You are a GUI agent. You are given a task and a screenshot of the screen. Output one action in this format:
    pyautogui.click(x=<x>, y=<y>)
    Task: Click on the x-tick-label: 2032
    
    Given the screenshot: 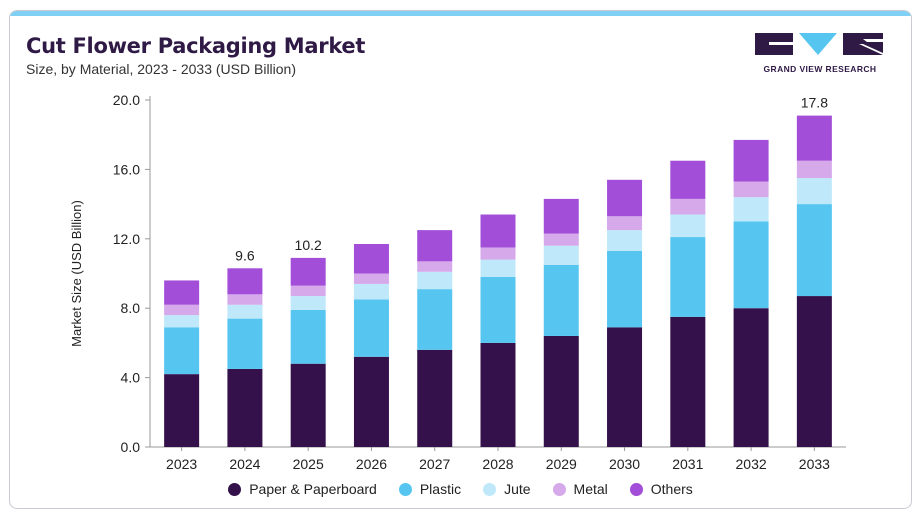 What is the action you would take?
    pyautogui.click(x=751, y=464)
    